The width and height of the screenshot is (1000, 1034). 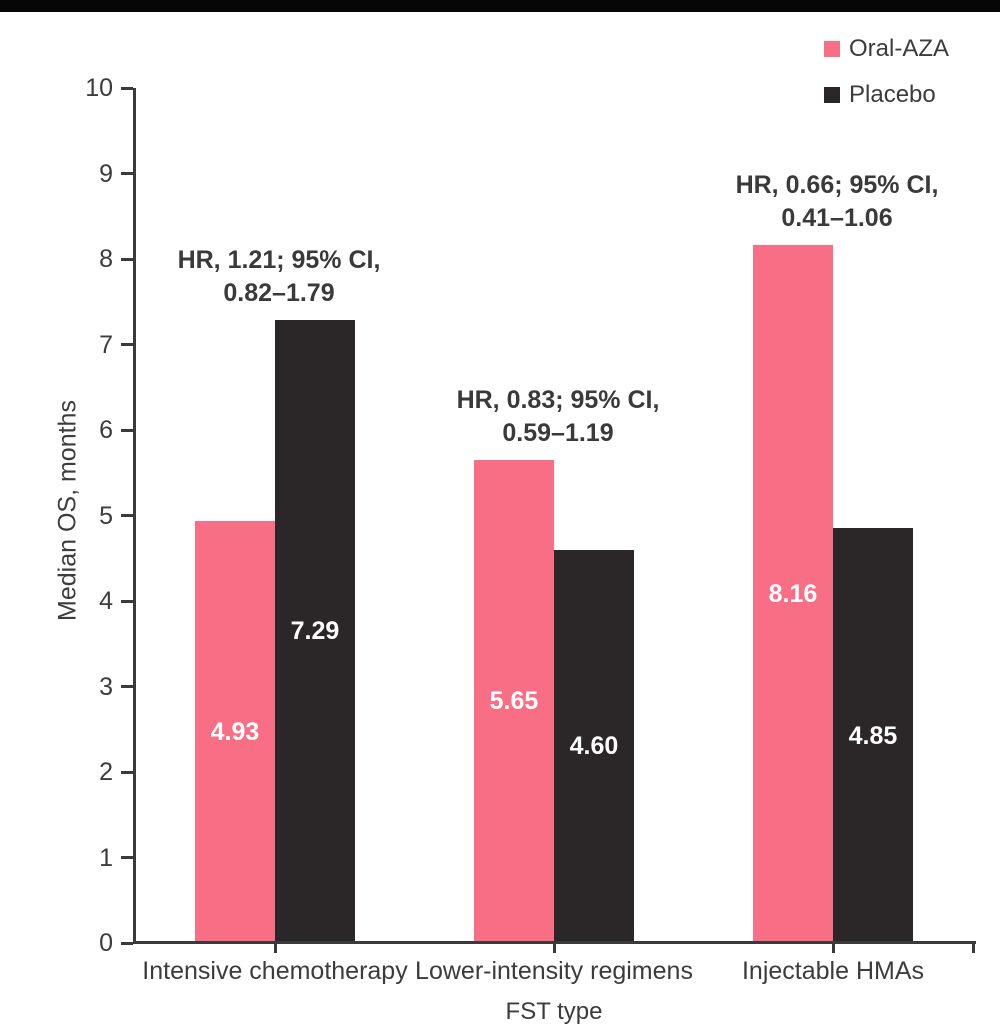 I want to click on x-axis-title: FST type, so click(x=554, y=1011).